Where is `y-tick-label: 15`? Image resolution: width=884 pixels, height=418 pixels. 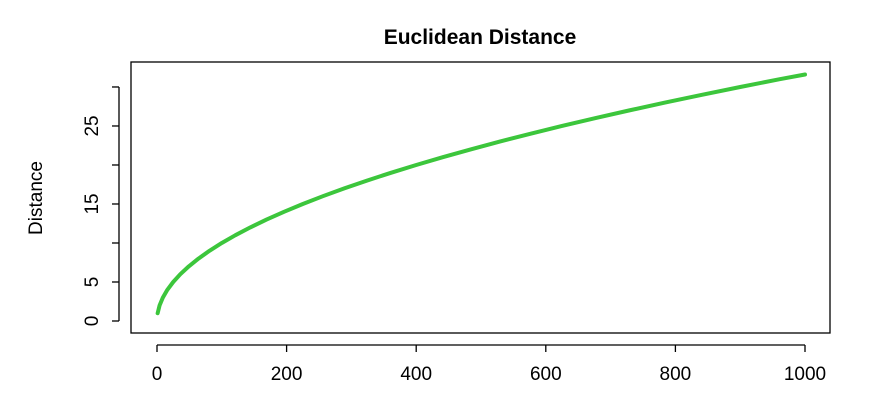
y-tick-label: 15 is located at coordinates (92, 203).